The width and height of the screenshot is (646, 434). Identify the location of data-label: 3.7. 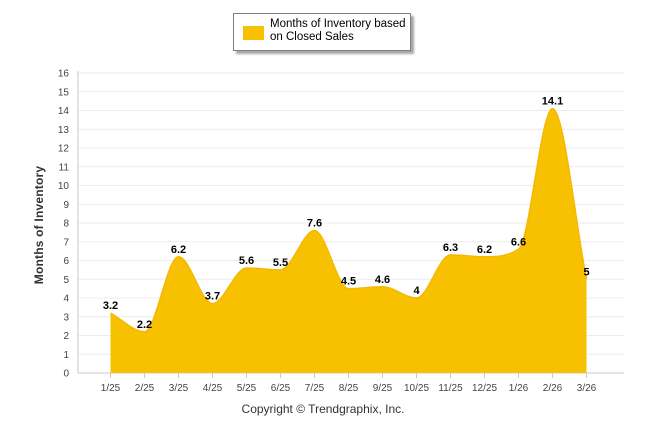
(212, 297).